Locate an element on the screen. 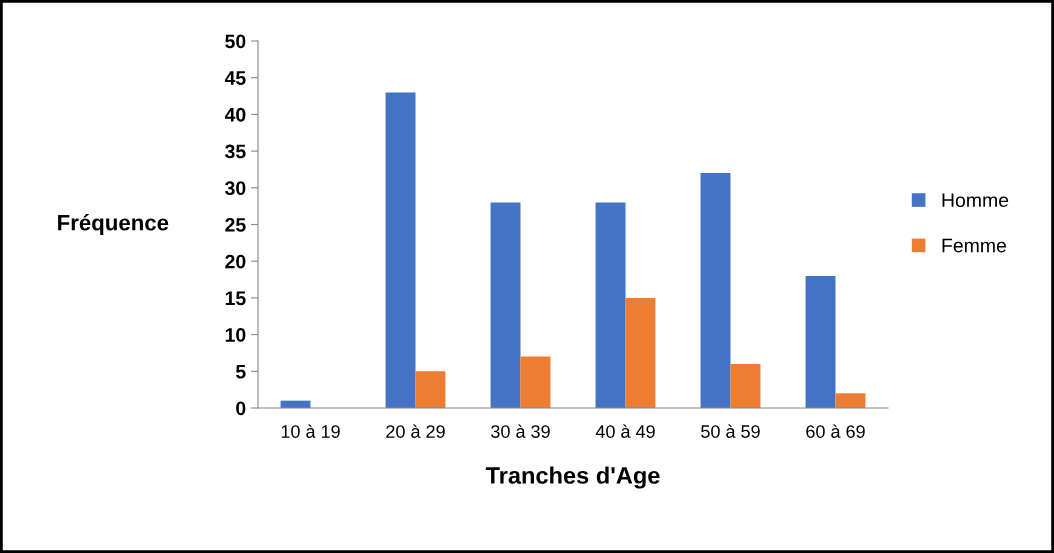  y-tick-label: 20 is located at coordinates (235, 261).